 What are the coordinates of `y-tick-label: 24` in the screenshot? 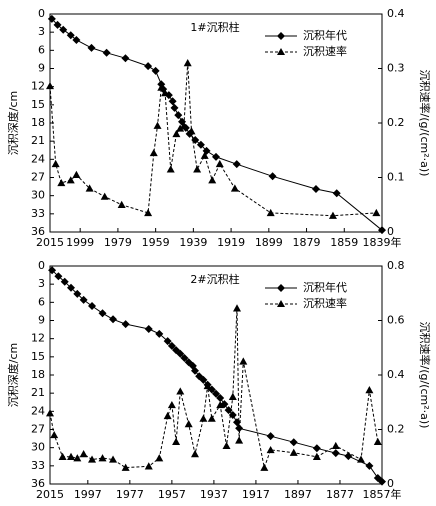 It's located at (38, 410).